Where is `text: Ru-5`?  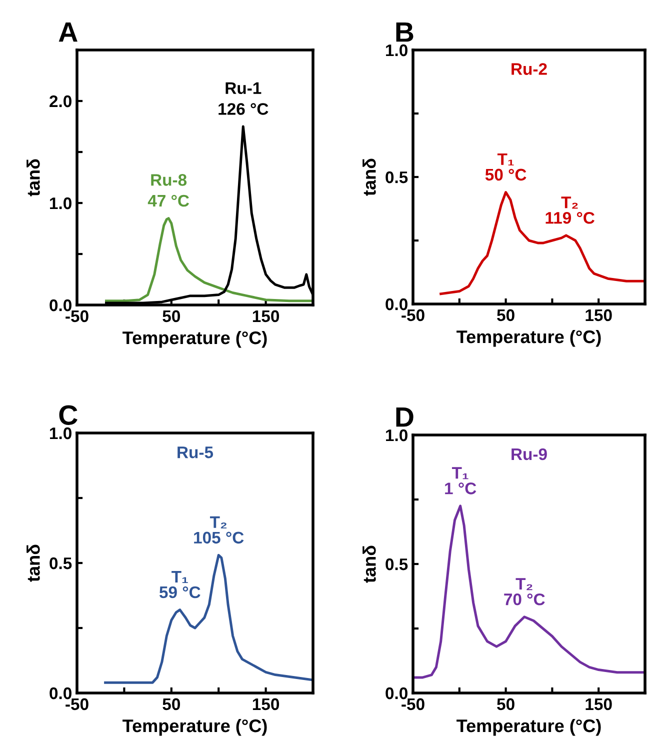 text: Ru-5 is located at coordinates (196, 452).